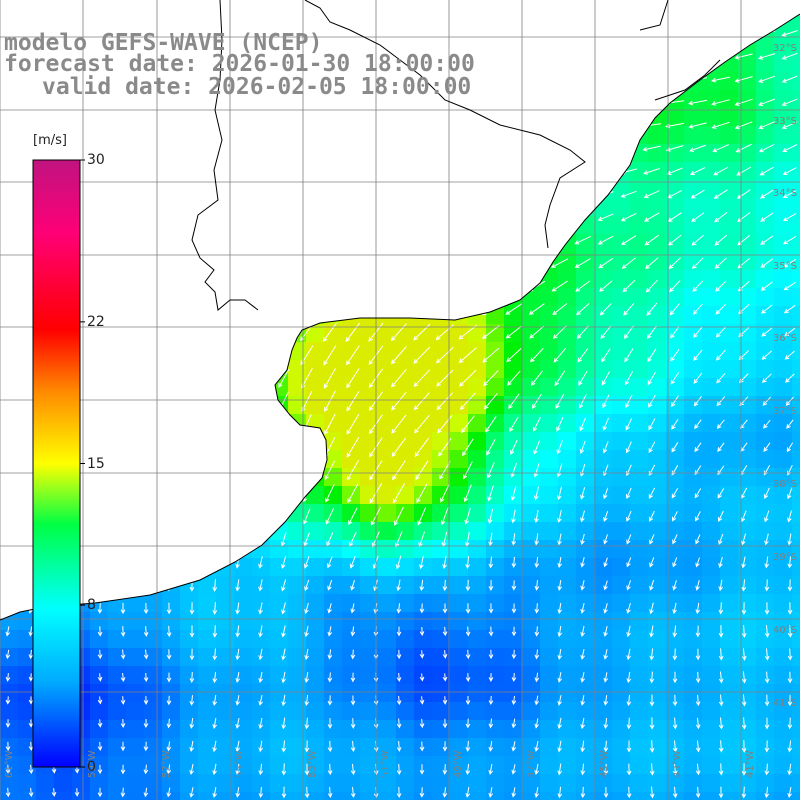 This screenshot has width=800, height=800. I want to click on longitude-label: 51°W, so click(385, 764).